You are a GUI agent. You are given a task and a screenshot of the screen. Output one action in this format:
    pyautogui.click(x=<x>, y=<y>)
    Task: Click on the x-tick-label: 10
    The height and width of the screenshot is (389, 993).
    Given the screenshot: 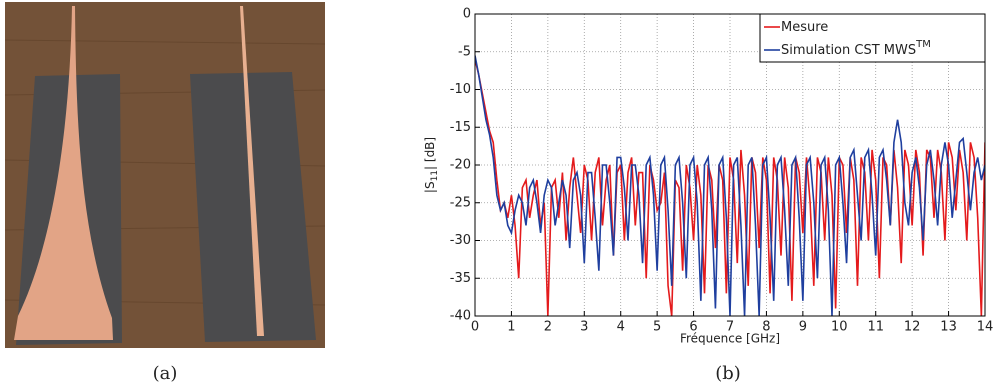 What is the action you would take?
    pyautogui.click(x=839, y=327)
    